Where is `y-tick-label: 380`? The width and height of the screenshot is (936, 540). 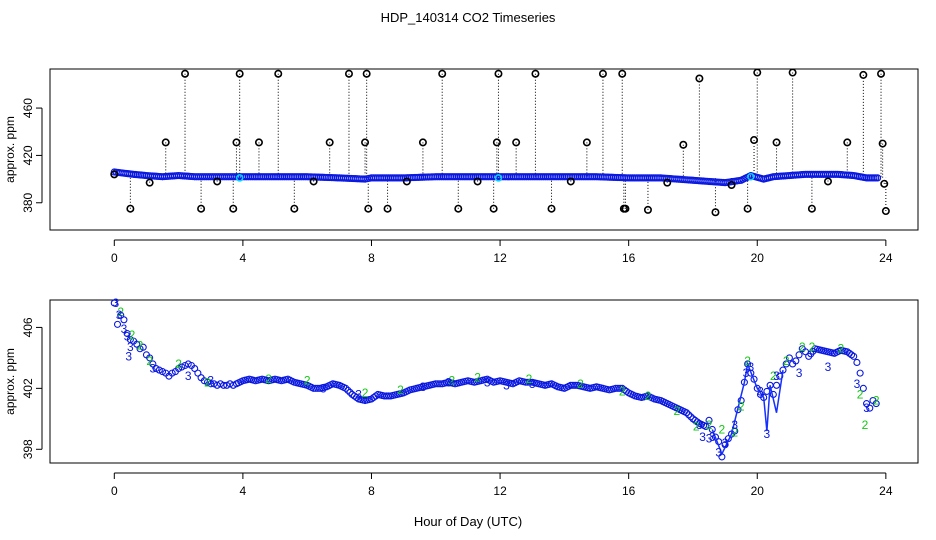 y-tick-label: 380 is located at coordinates (28, 202).